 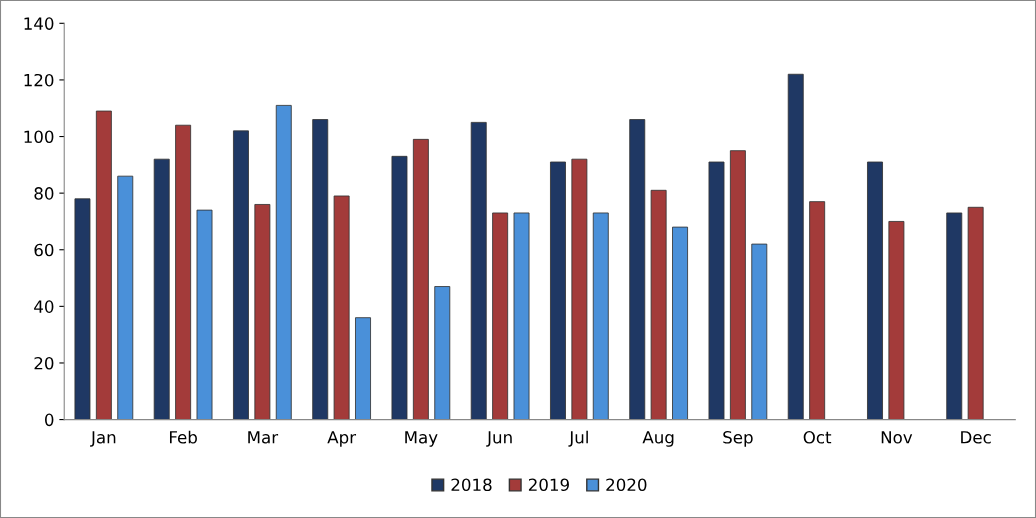 I want to click on x-tick-label: Jun, so click(x=499, y=439).